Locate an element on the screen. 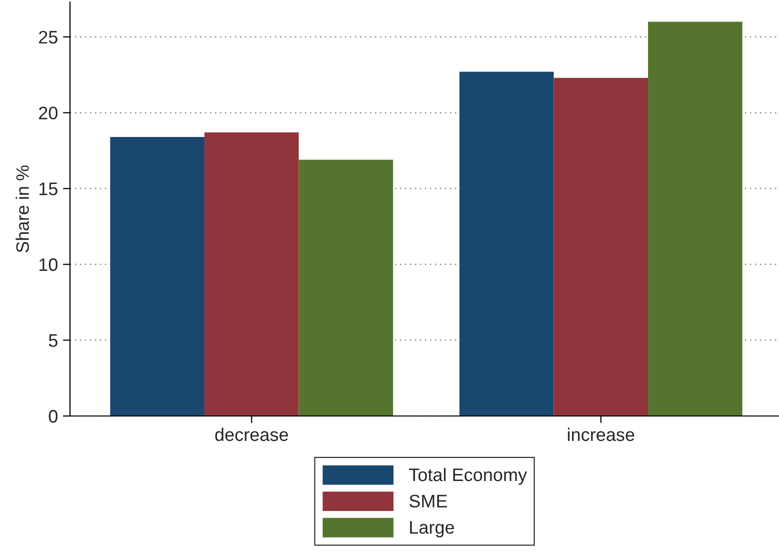 This screenshot has height=554, width=779. legend-label: Total Economy is located at coordinates (468, 476).